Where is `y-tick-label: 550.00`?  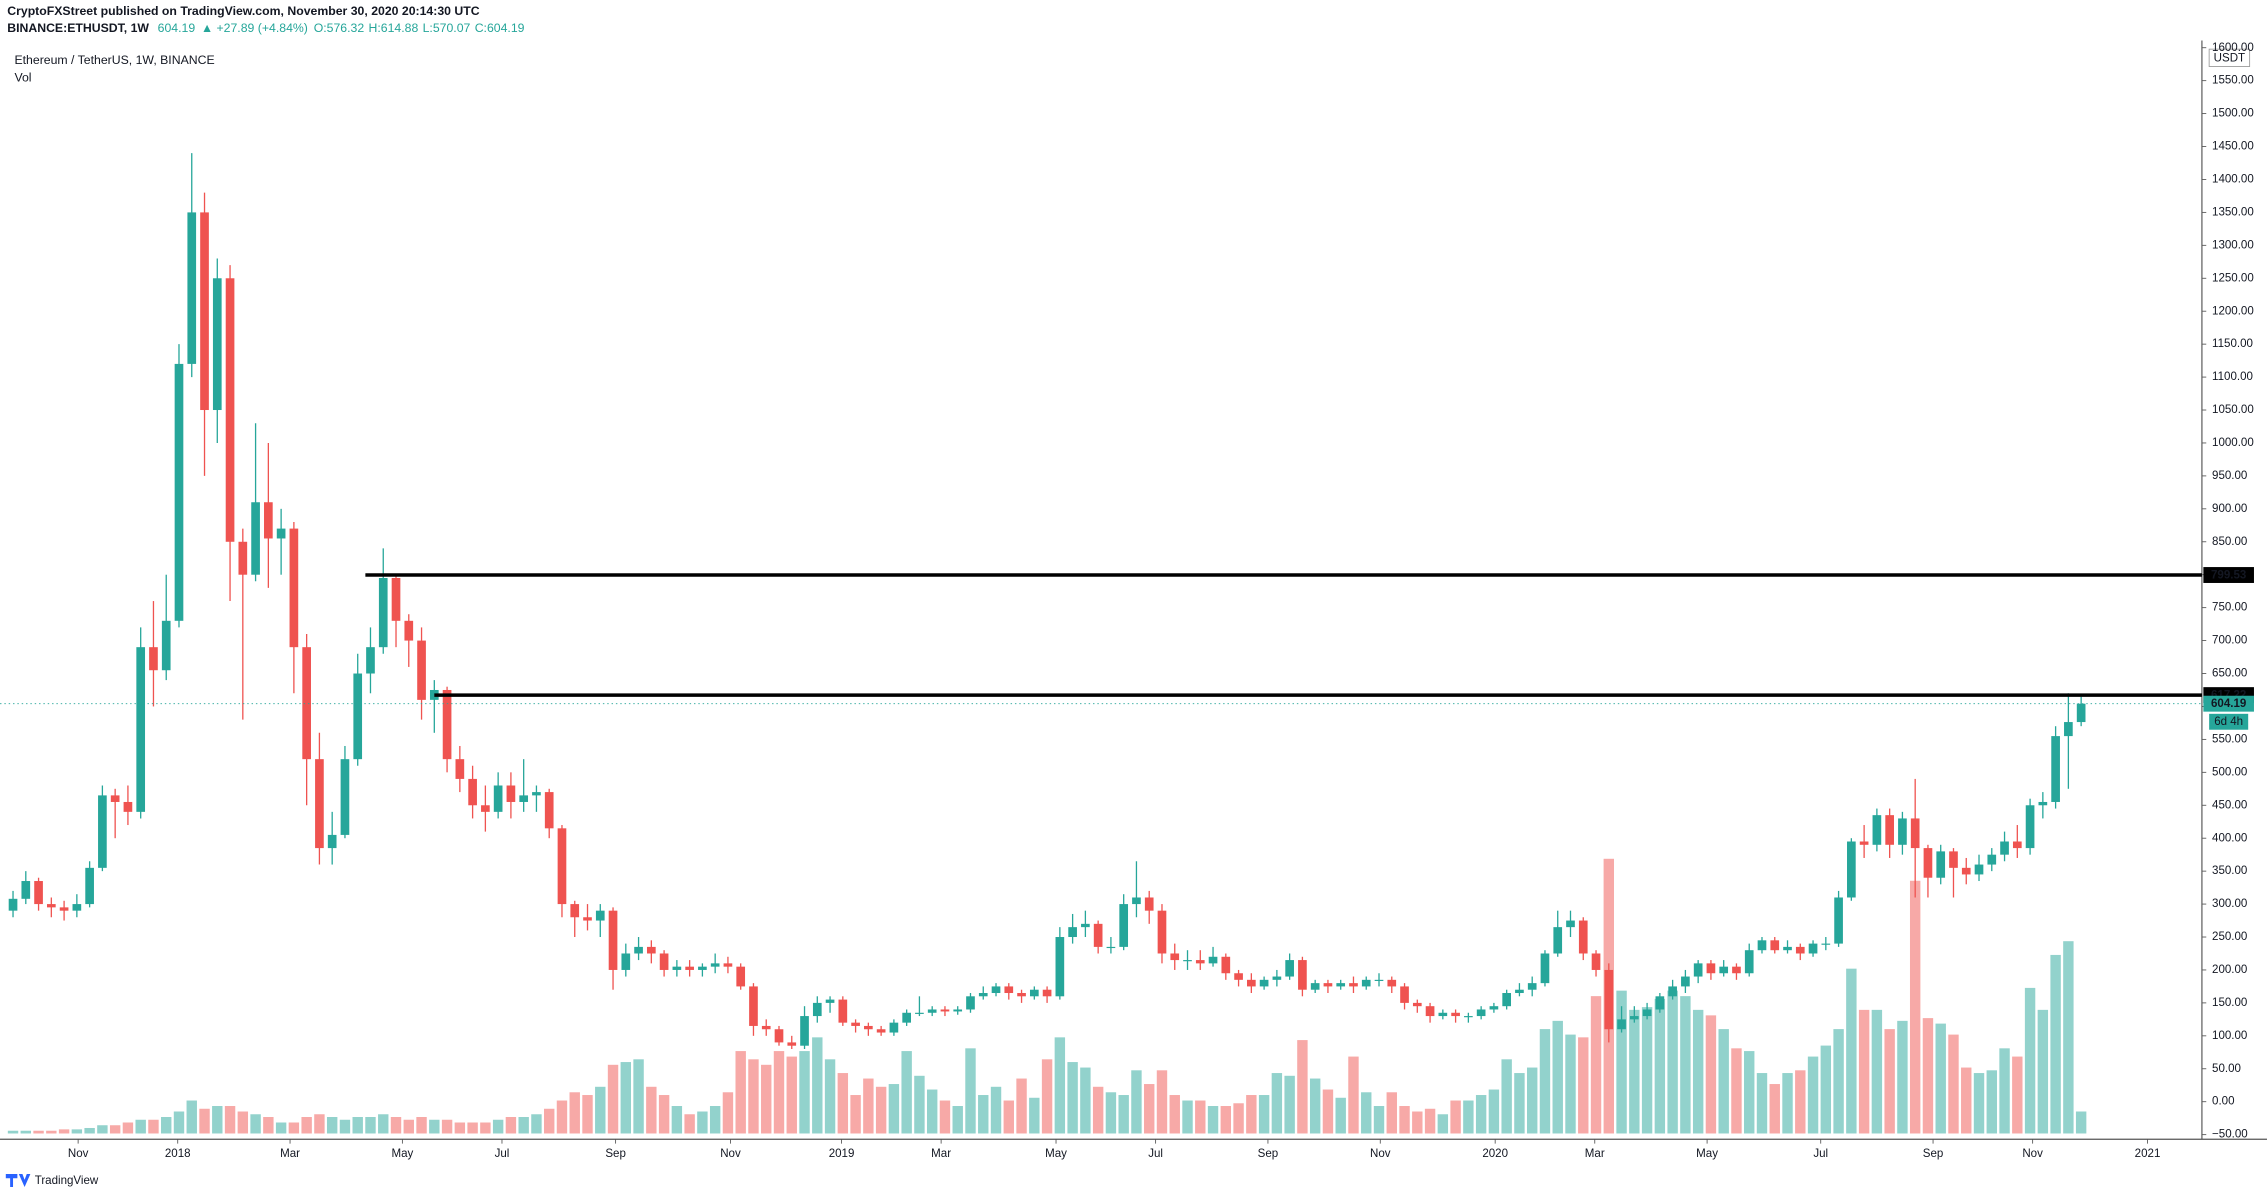 y-tick-label: 550.00 is located at coordinates (2229, 739).